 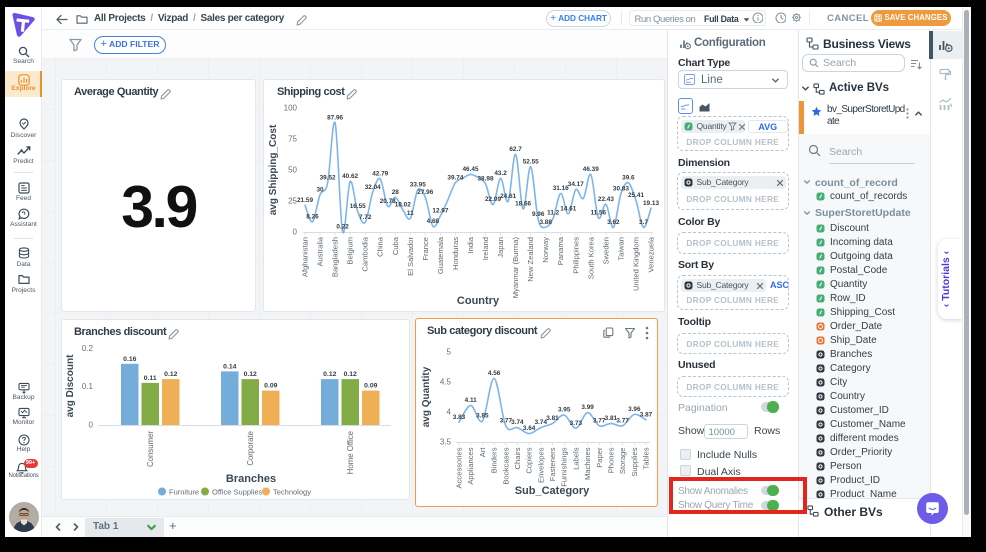 I want to click on svg-text: 39.74, so click(x=455, y=177).